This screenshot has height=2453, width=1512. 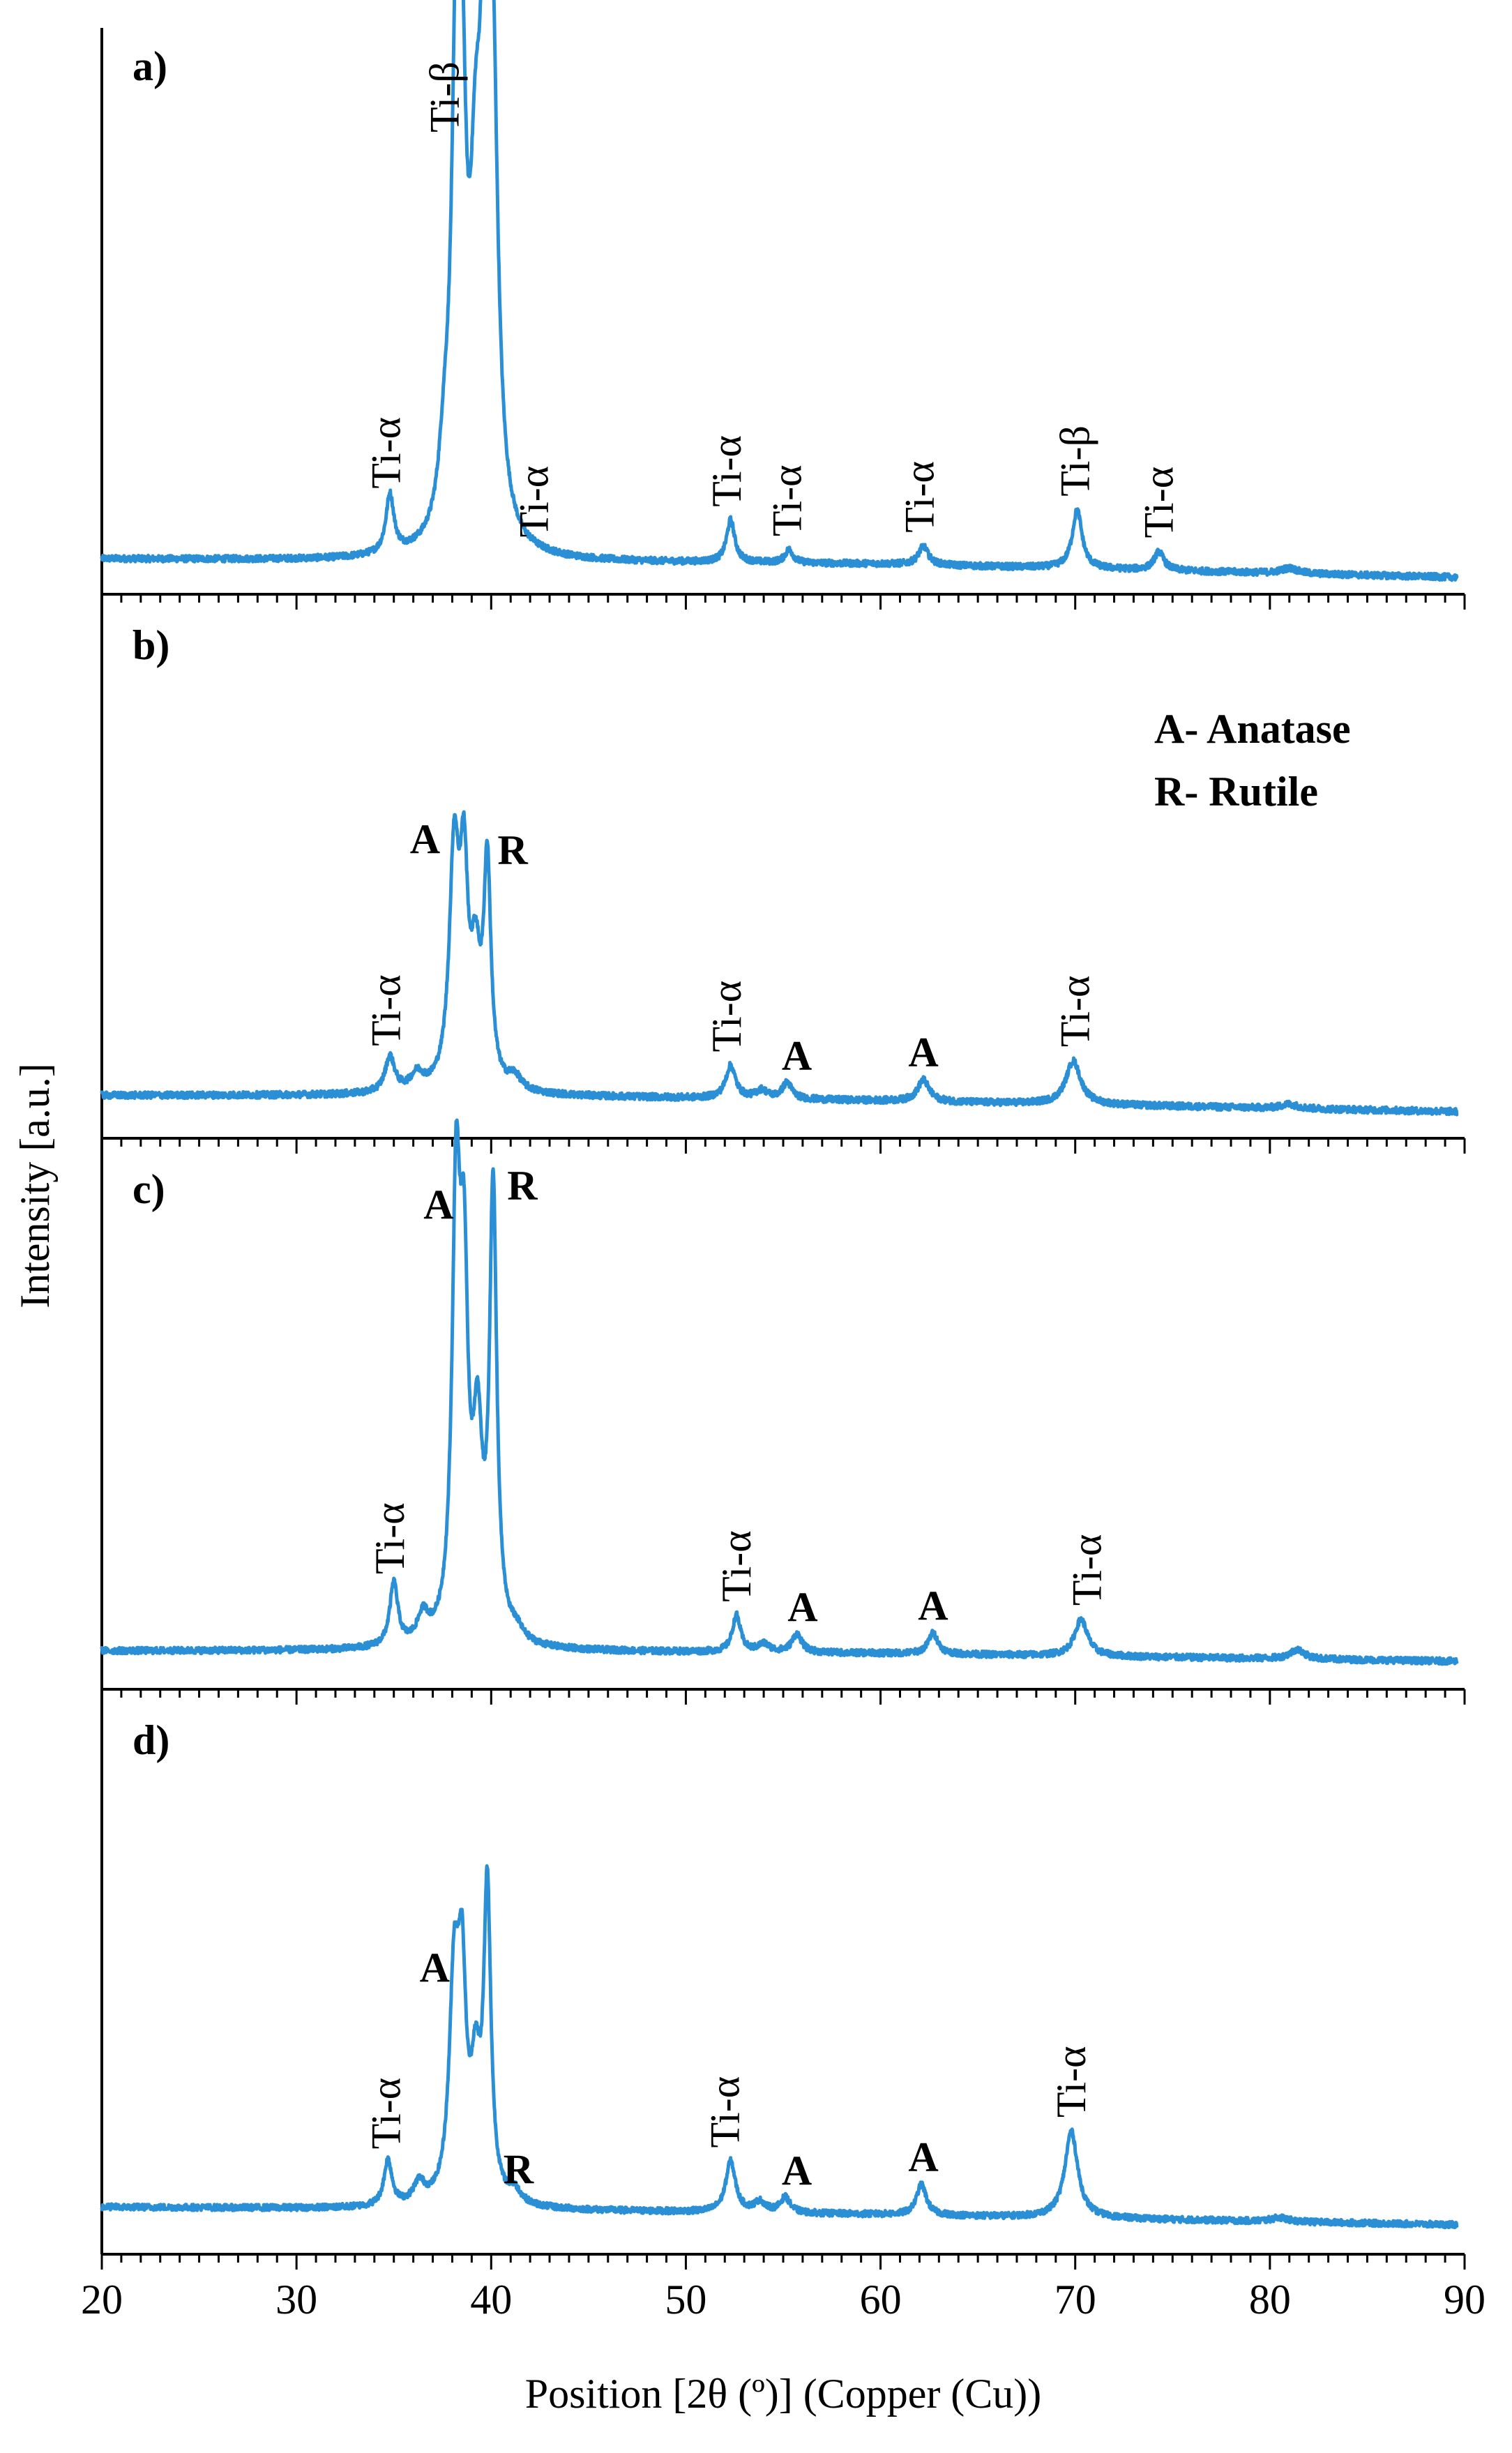 What do you see at coordinates (102, 2300) in the screenshot?
I see `x-tick-label: 20` at bounding box center [102, 2300].